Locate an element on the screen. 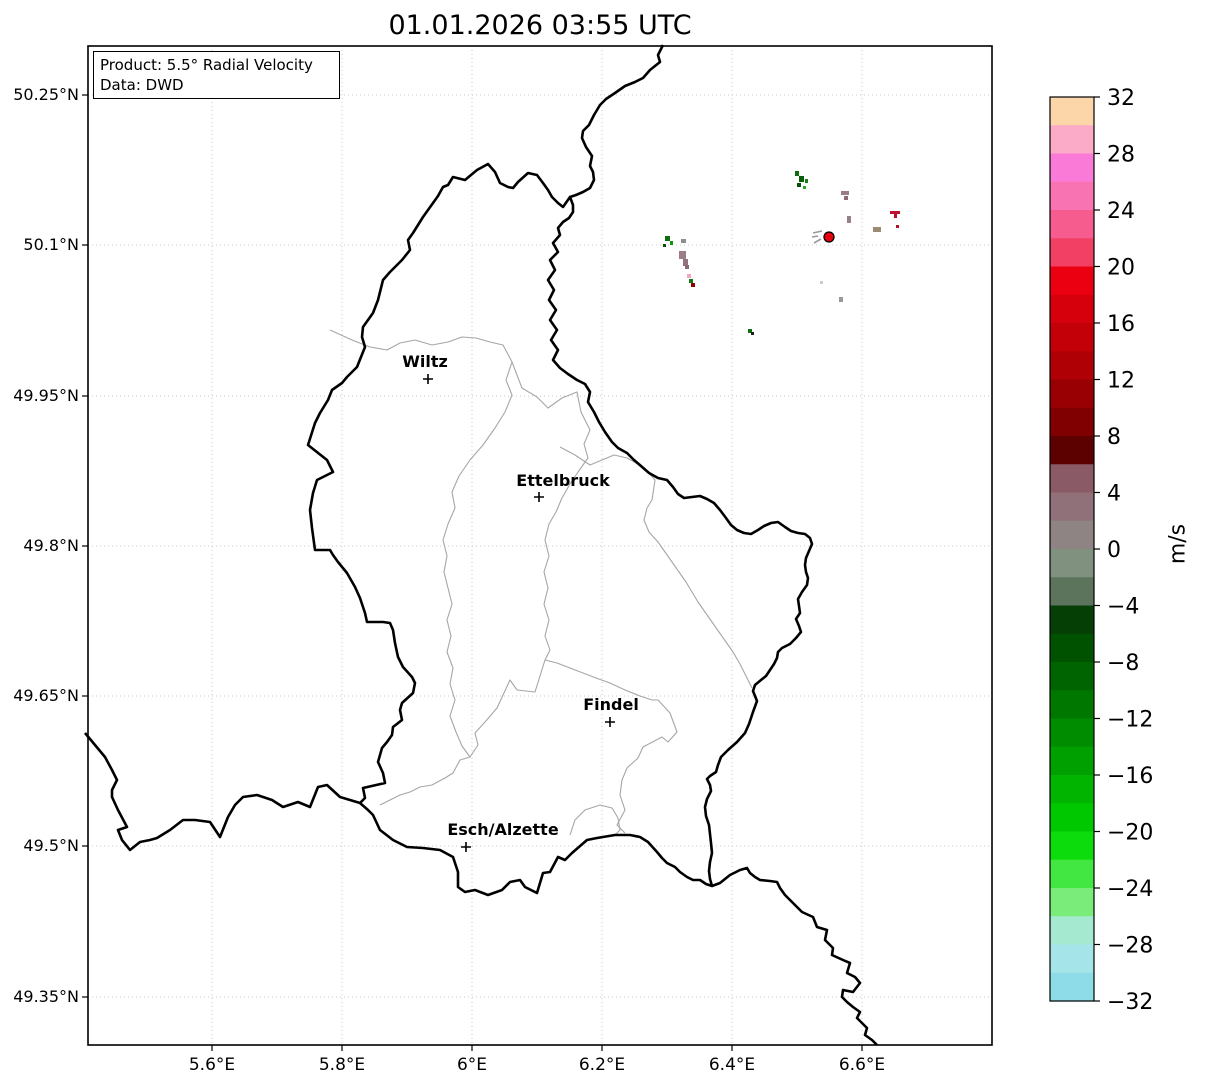  colorbar-tick-label: −28 is located at coordinates (1130, 946).